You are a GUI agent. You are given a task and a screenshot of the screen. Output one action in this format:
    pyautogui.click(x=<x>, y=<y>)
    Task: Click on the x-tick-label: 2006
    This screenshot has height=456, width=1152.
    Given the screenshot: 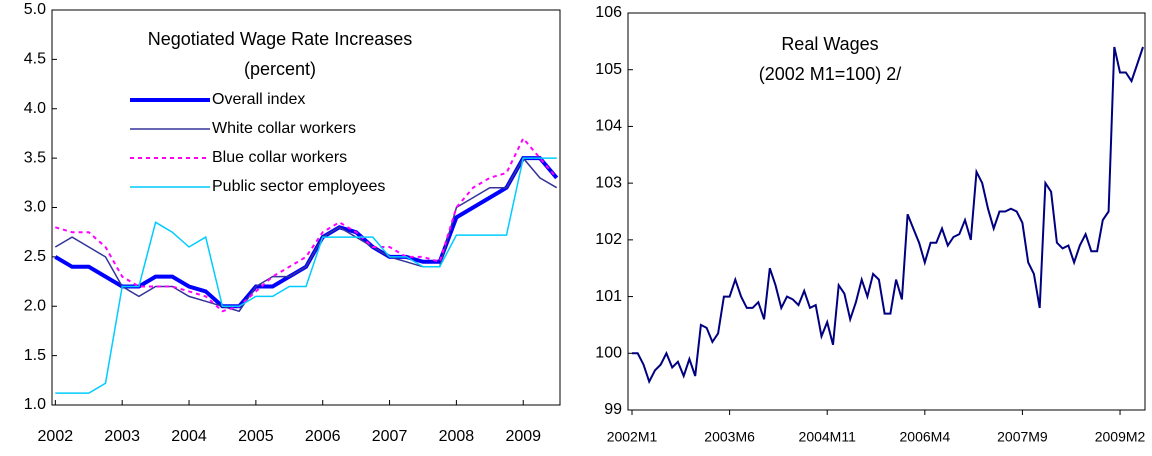 What is the action you would take?
    pyautogui.click(x=323, y=436)
    